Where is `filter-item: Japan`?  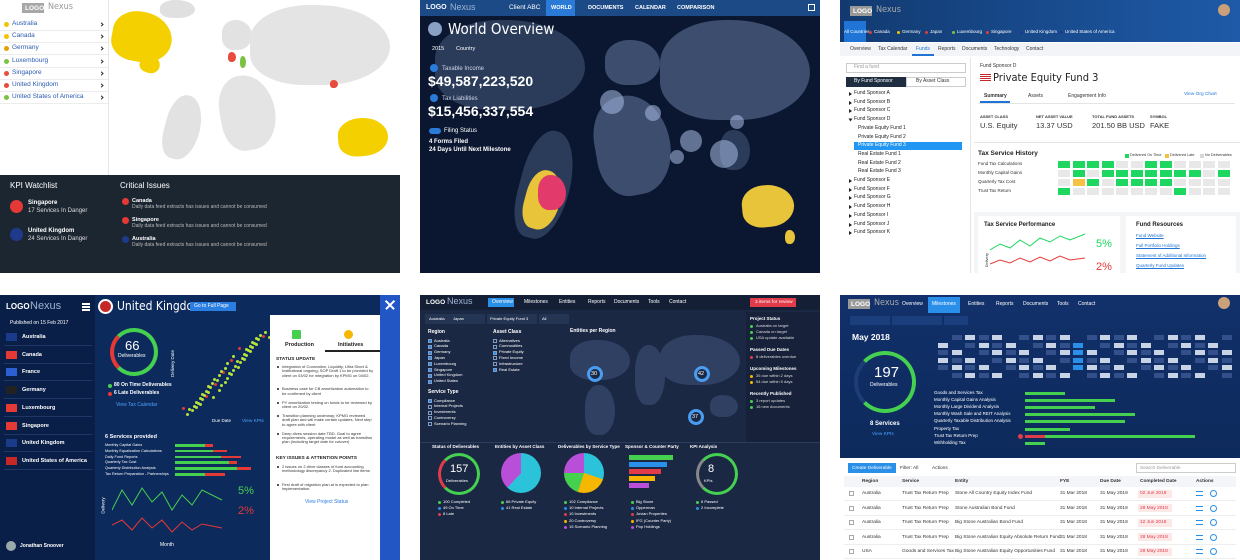 filter-item: Japan is located at coordinates (936, 31).